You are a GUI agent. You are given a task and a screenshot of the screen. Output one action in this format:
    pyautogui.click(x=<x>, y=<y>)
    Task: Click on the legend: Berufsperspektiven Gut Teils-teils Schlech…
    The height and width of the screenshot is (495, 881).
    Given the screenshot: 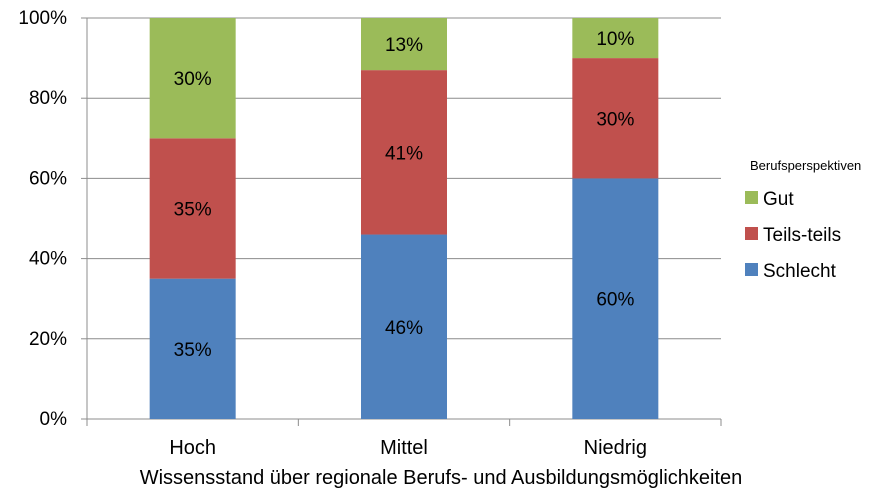 What is the action you would take?
    pyautogui.click(x=803, y=220)
    